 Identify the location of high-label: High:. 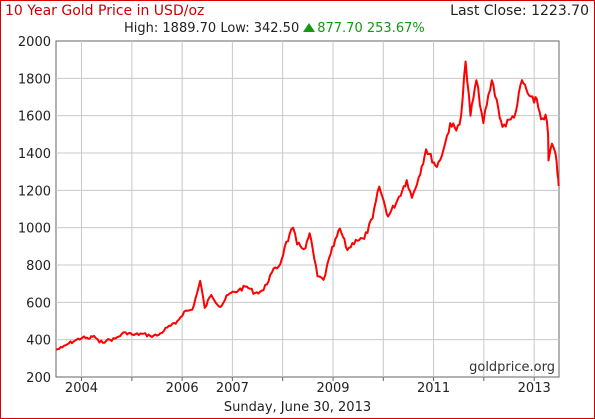
(141, 28).